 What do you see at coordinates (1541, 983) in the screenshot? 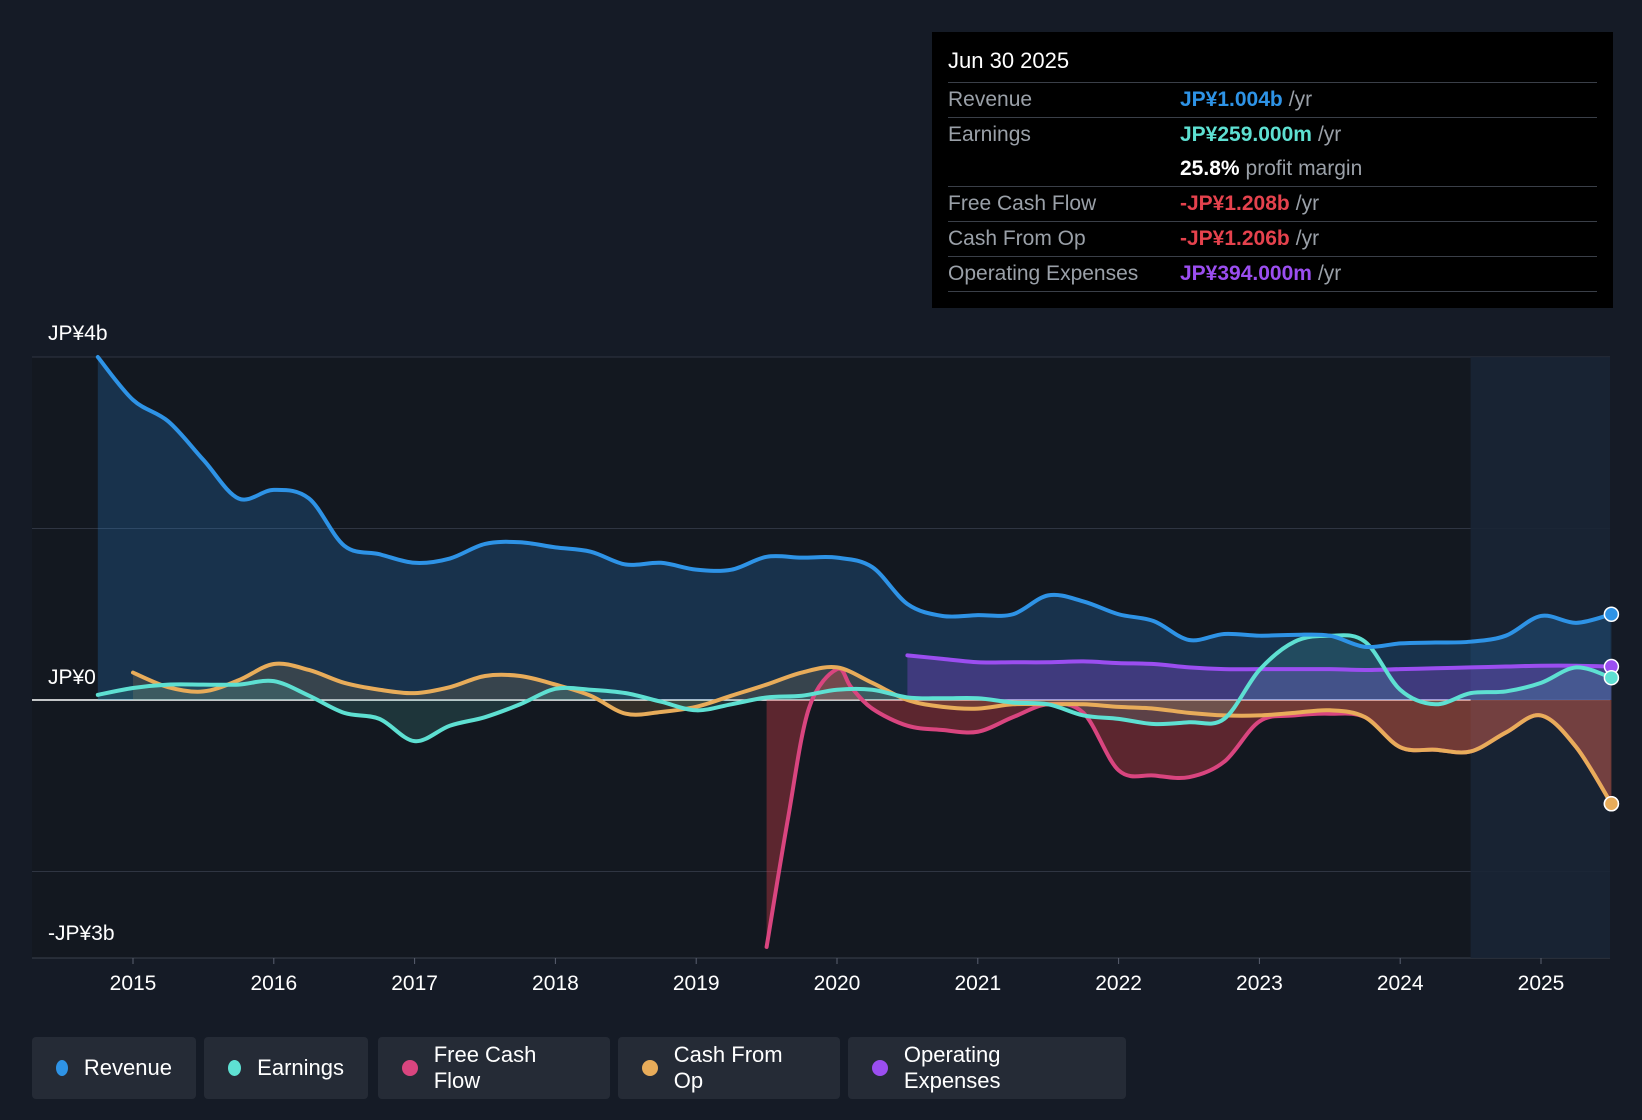
I see `x-tick-label: 2025` at bounding box center [1541, 983].